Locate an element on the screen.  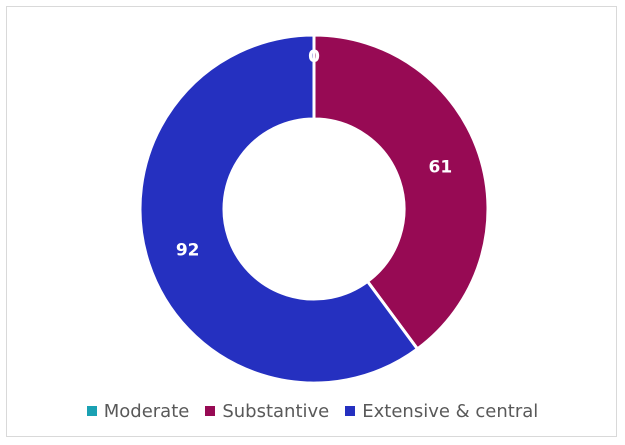
legend-label-substantive: Substantive is located at coordinates (276, 411).